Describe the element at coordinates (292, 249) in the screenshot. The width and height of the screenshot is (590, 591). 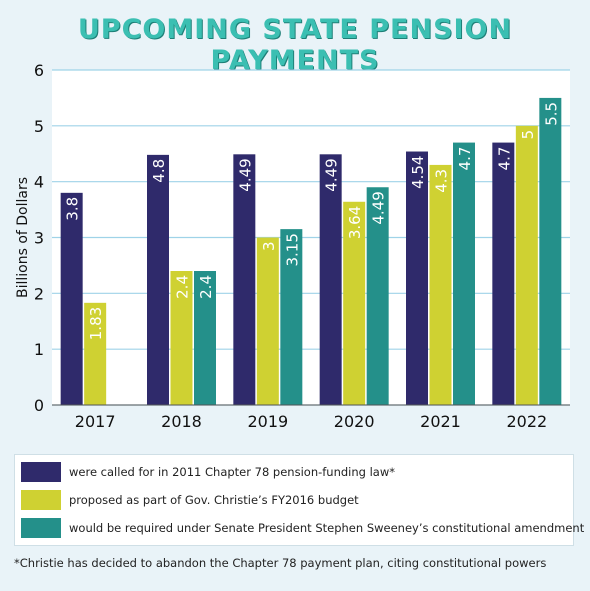
I see `data-label: 3.15` at that location.